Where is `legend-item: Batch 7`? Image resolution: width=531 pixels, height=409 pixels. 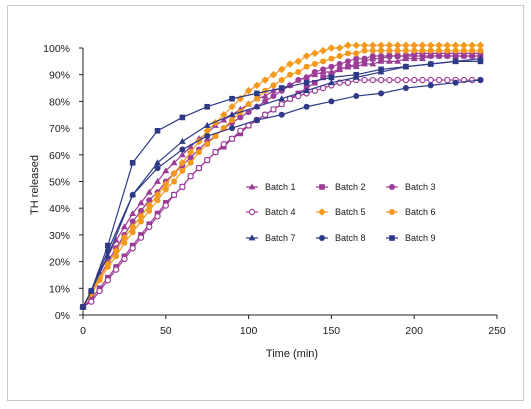 legend-item: Batch 7 is located at coordinates (271, 238).